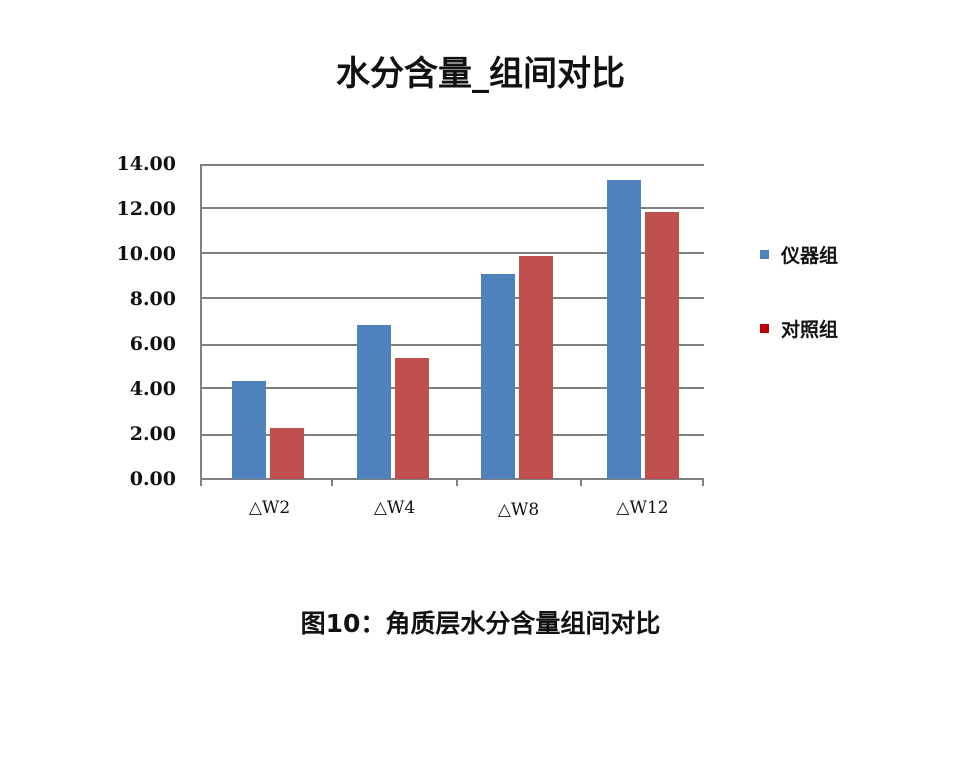  What do you see at coordinates (152, 479) in the screenshot?
I see `y-tick-label: 0.00` at bounding box center [152, 479].